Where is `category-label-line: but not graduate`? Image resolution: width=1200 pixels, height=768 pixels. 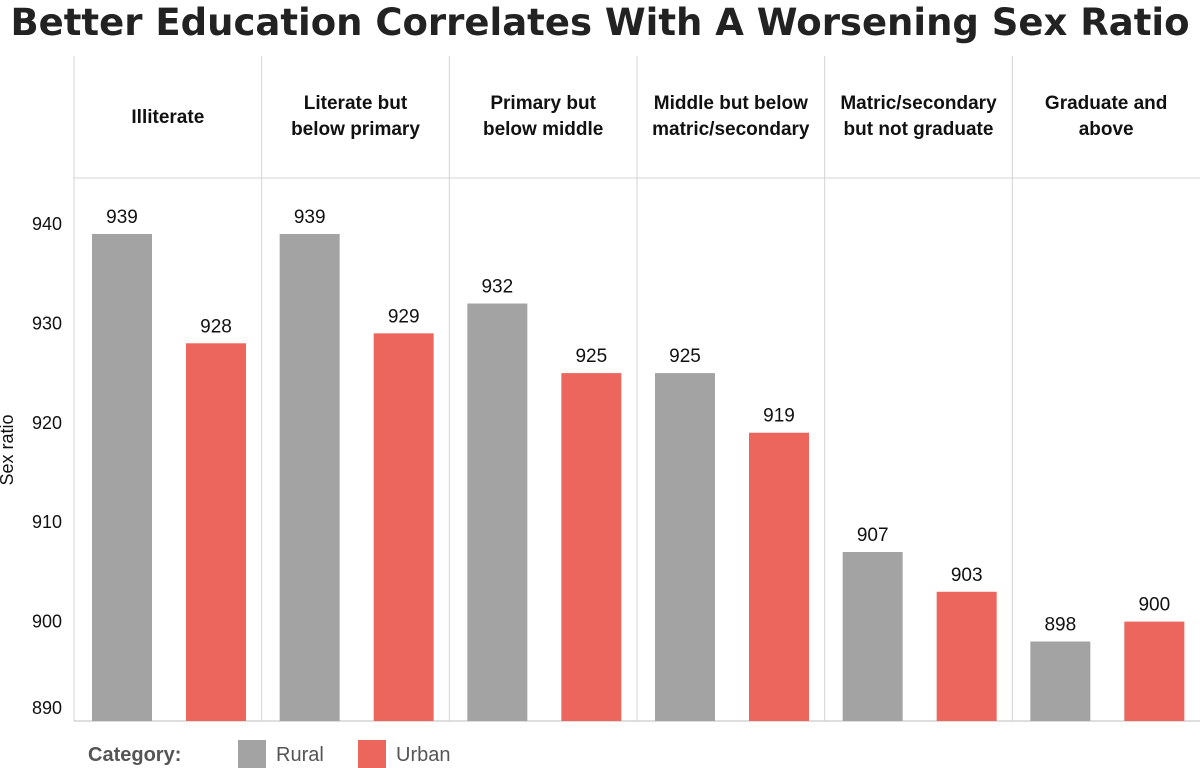
category-label-line: but not graduate is located at coordinates (919, 129).